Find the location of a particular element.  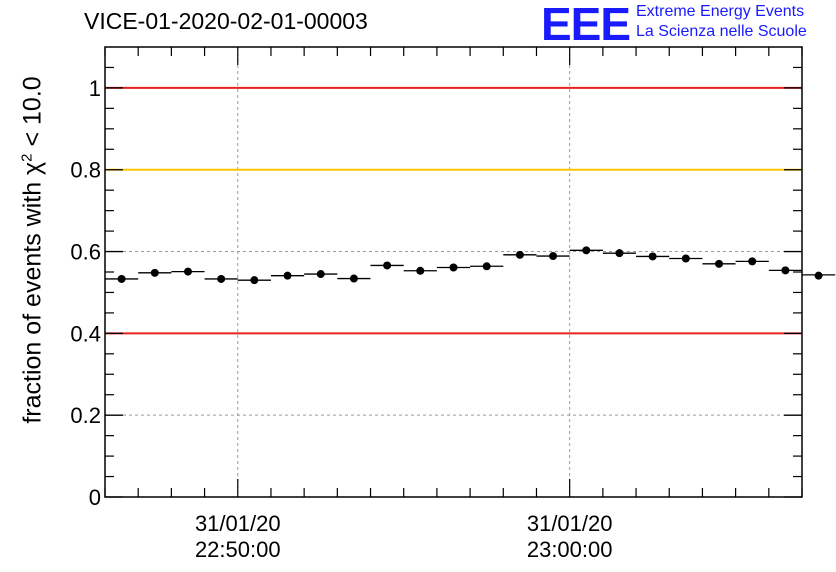

y-tick-label: 0.6 is located at coordinates (85, 252).